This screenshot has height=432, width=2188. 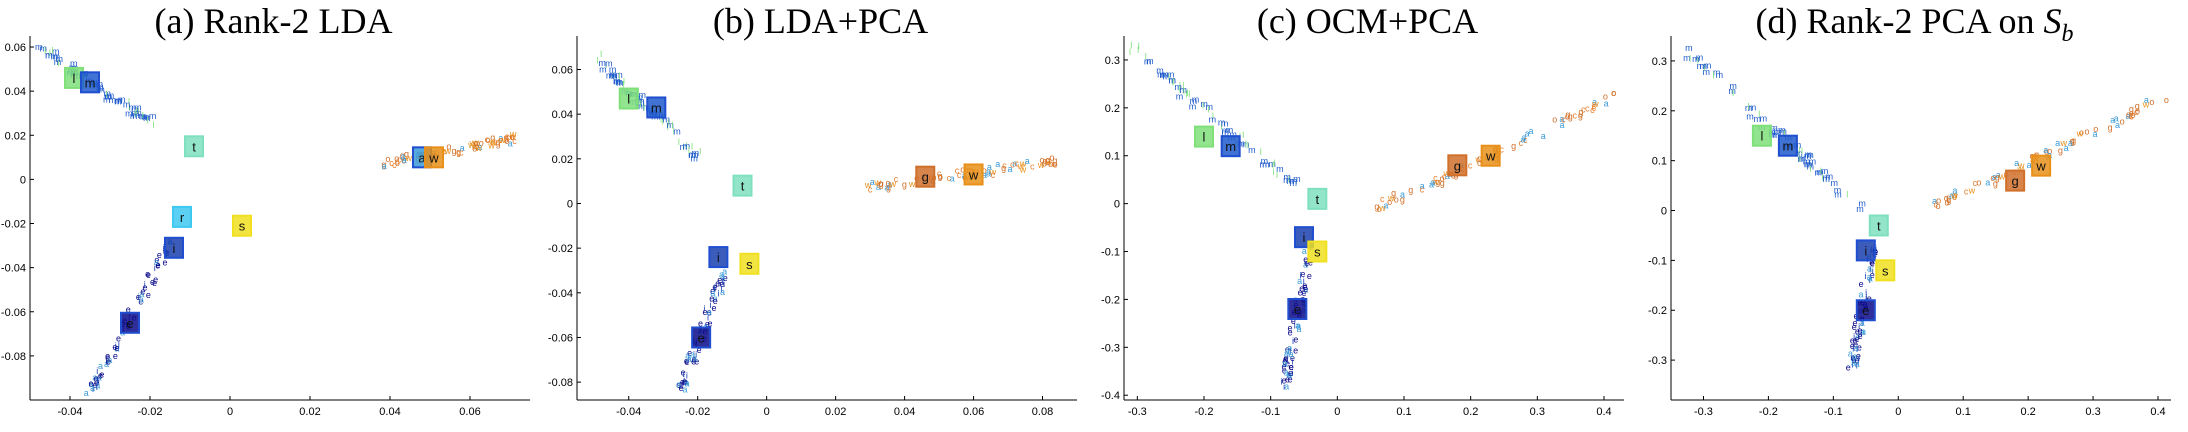 What do you see at coordinates (820, 21) in the screenshot?
I see `chart-title: (b) LDA+PCA` at bounding box center [820, 21].